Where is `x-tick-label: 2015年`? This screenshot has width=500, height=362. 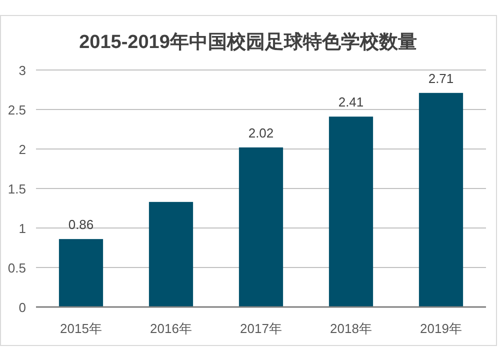
x-tick-label: 2015年 is located at coordinates (81, 328).